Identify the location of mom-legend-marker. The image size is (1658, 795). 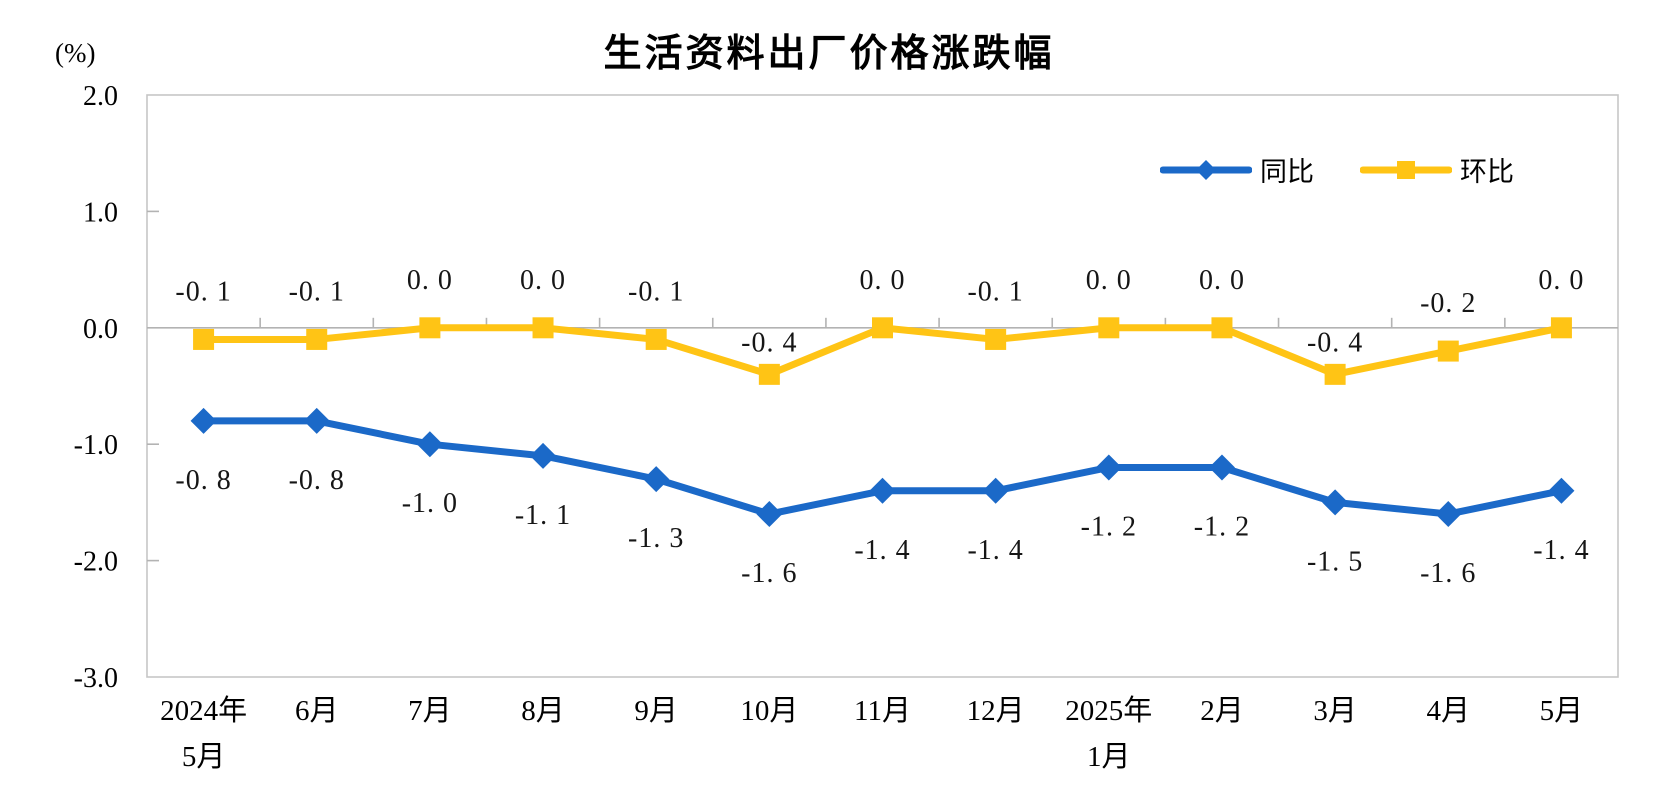
(1406, 169).